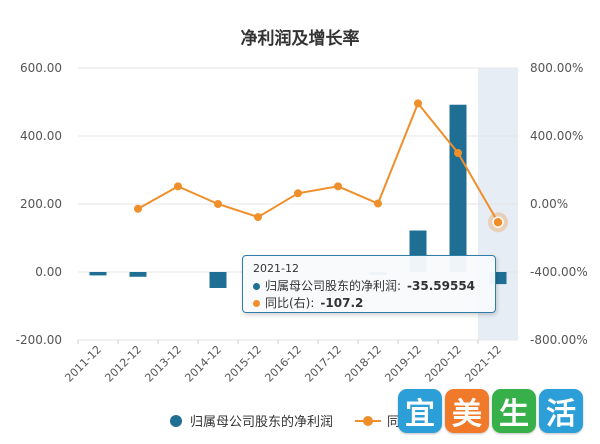 The height and width of the screenshot is (444, 600). Describe the element at coordinates (403, 364) in the screenshot. I see `x-tick-label: 2019-12` at that location.